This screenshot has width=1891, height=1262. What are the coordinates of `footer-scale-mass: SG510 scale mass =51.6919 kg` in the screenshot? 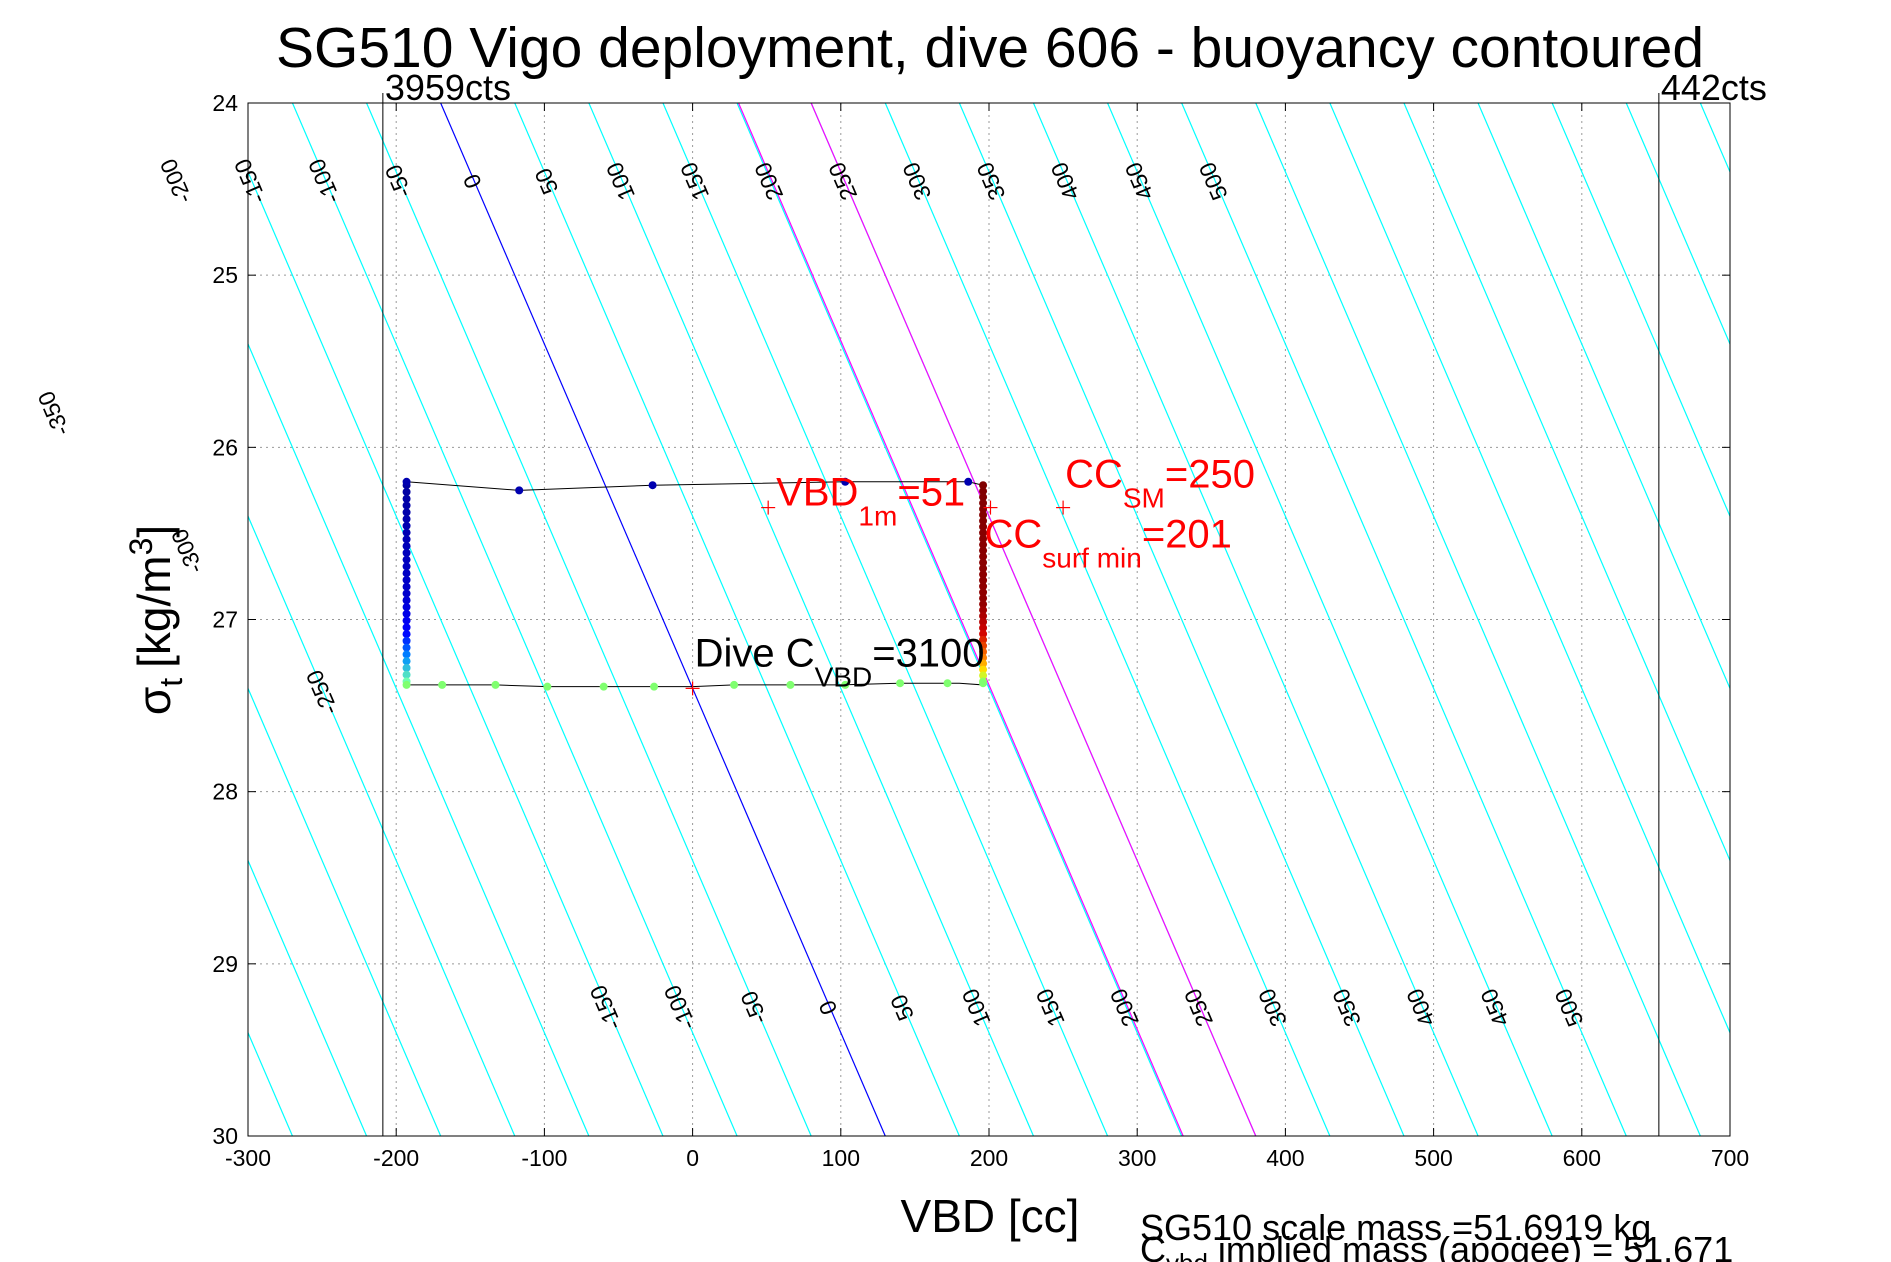 It's located at (1395, 1227).